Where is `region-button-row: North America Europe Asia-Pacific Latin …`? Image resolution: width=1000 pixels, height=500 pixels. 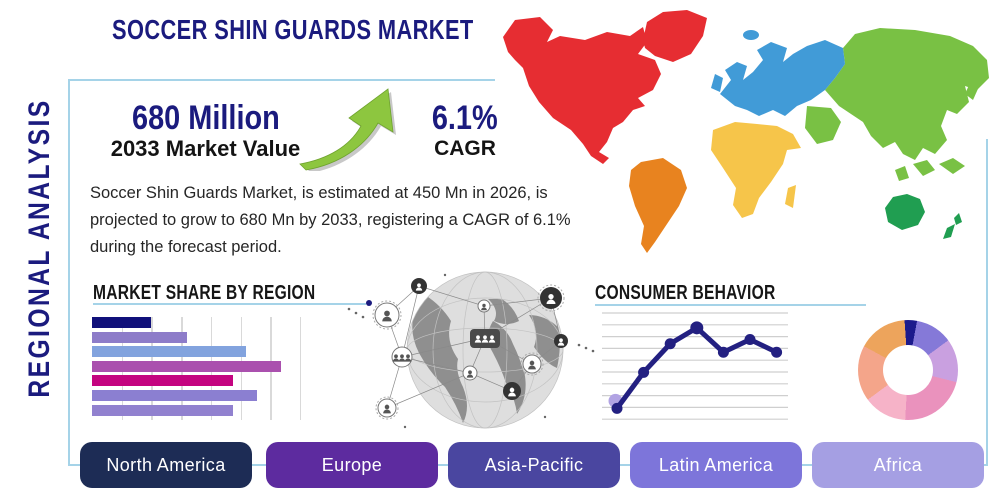
region-button-row: North America Europe Asia-Pacific Latin … is located at coordinates (500, 465).